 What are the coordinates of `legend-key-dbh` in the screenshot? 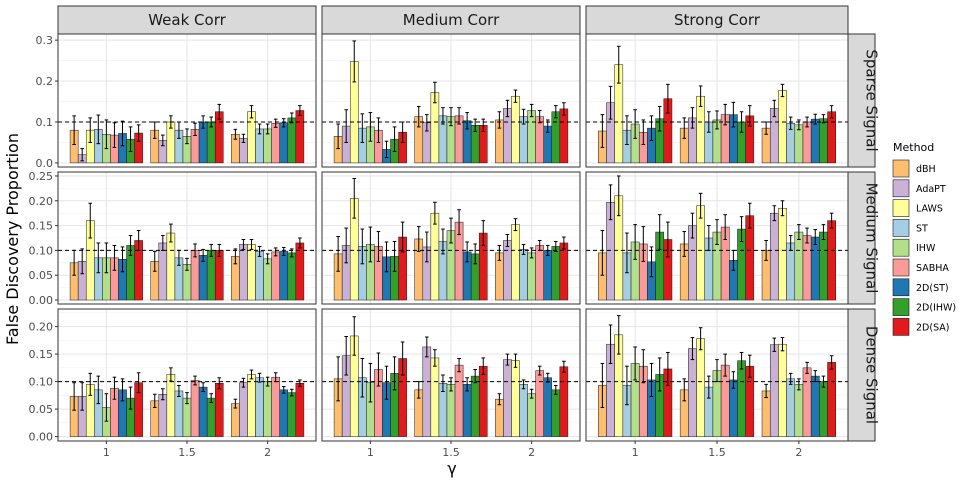 It's located at (901, 168).